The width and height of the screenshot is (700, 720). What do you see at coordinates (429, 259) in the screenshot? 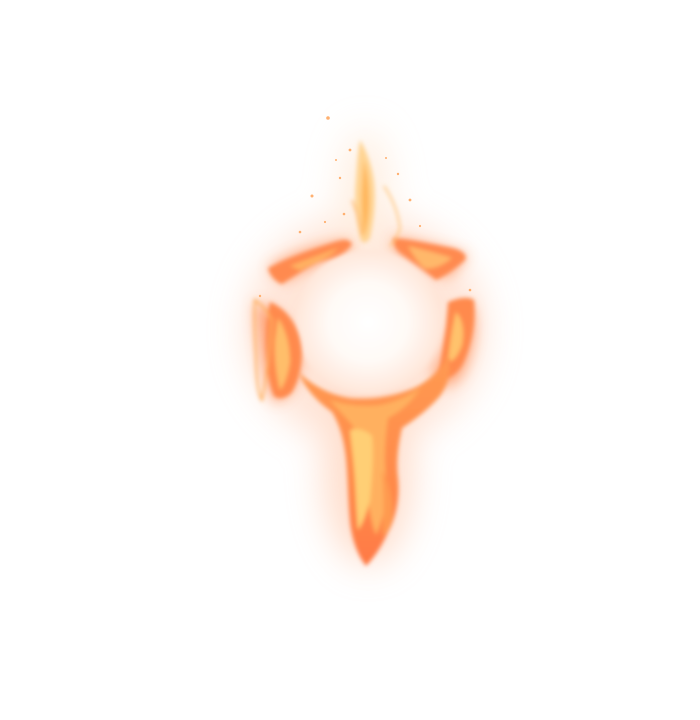
I see `upper-right-arm` at bounding box center [429, 259].